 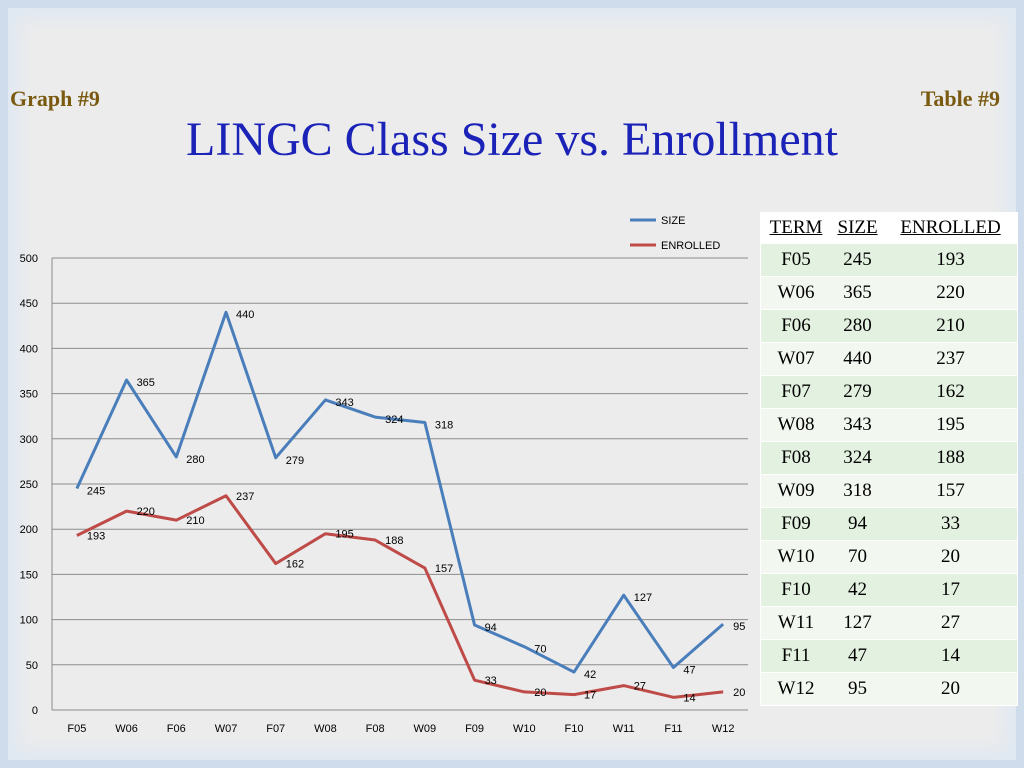 What do you see at coordinates (643, 598) in the screenshot?
I see `data-label-size: 127` at bounding box center [643, 598].